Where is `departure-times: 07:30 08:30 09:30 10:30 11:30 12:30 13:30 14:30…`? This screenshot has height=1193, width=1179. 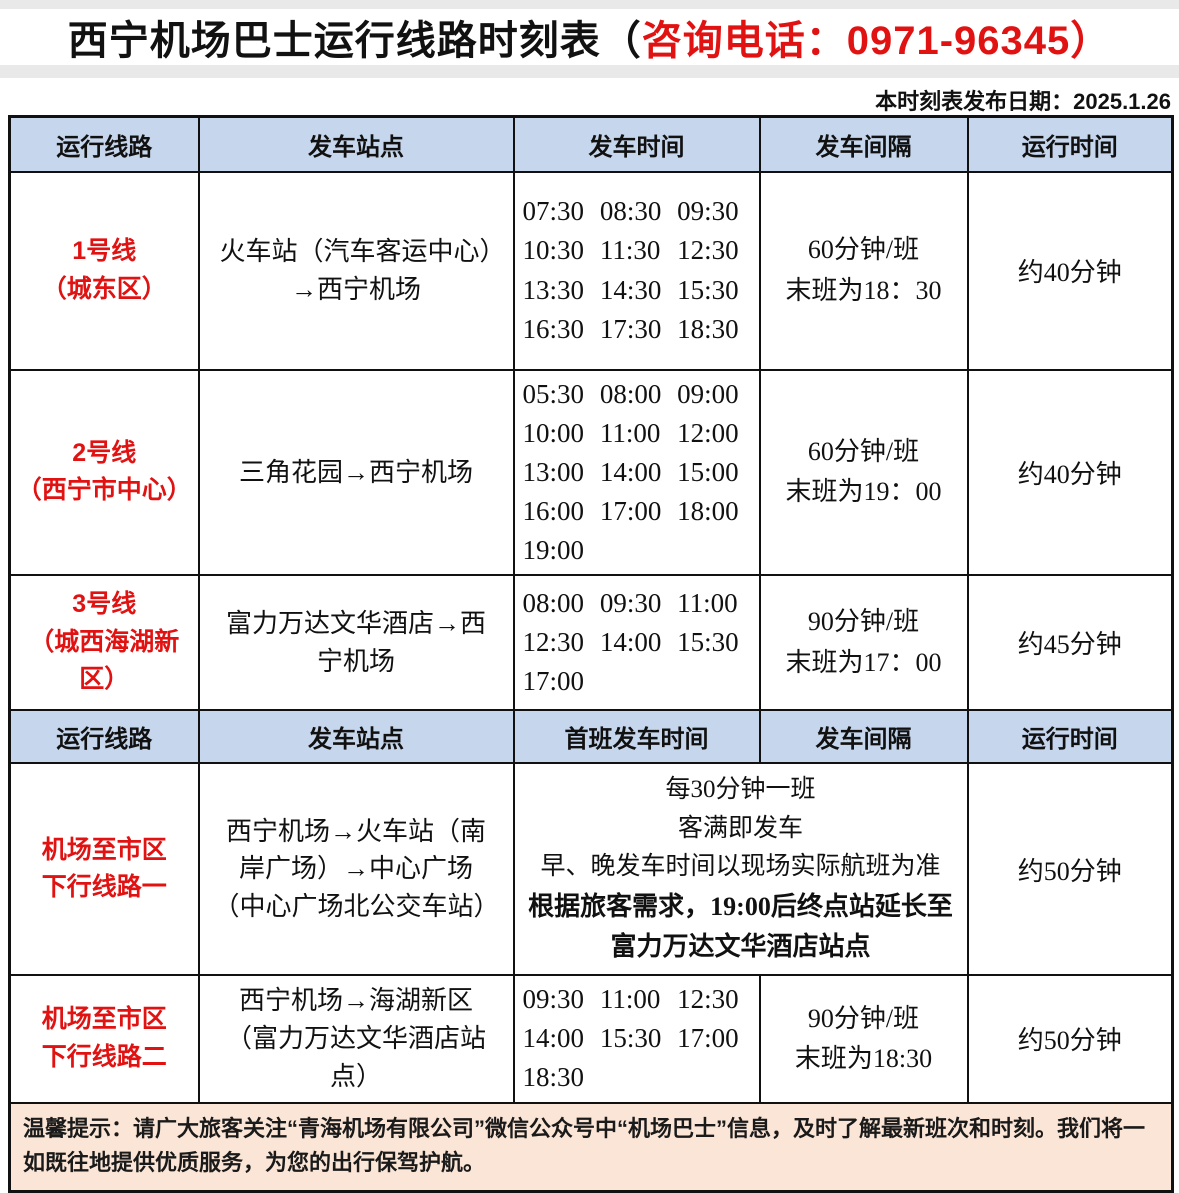
departure-times: 07:30 08:30 09:30 10:30 11:30 12:30 13:30 14:30… is located at coordinates (636, 270).